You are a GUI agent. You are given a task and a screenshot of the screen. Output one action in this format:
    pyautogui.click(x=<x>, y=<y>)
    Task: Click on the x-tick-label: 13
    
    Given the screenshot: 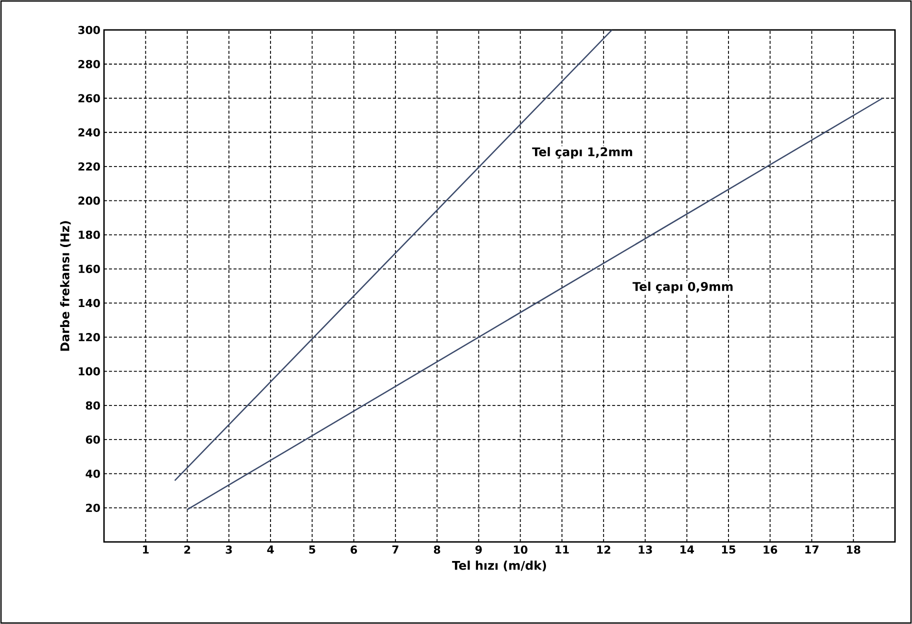 What is the action you would take?
    pyautogui.click(x=645, y=550)
    